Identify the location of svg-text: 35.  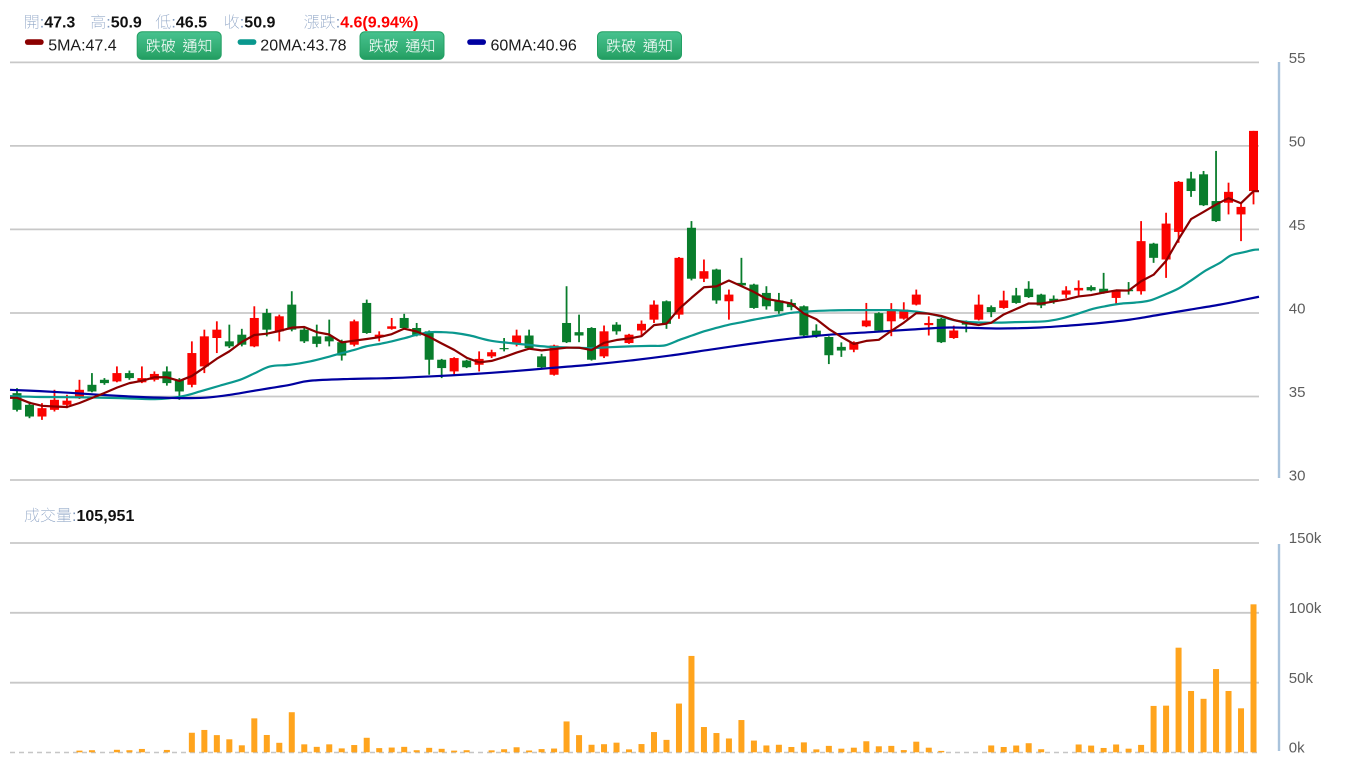
(1297, 392).